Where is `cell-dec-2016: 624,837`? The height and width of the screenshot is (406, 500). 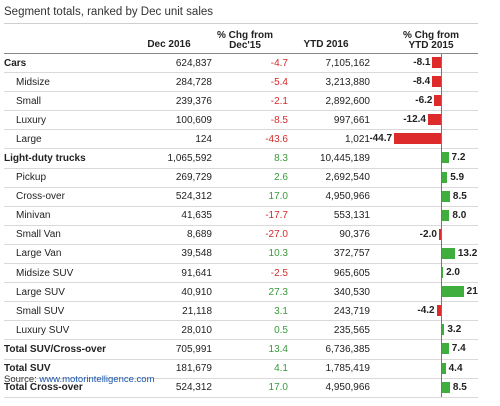
cell-dec-2016: 624,837 is located at coordinates (172, 64).